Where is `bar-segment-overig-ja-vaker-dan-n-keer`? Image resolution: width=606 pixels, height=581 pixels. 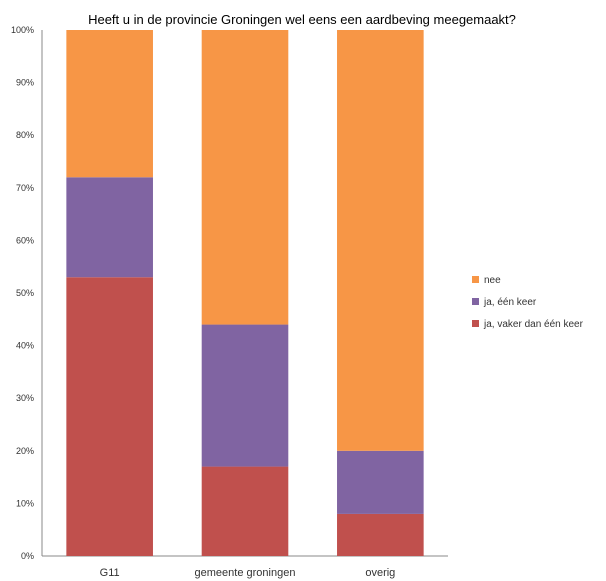 bar-segment-overig-ja-vaker-dan-n-keer is located at coordinates (380, 534).